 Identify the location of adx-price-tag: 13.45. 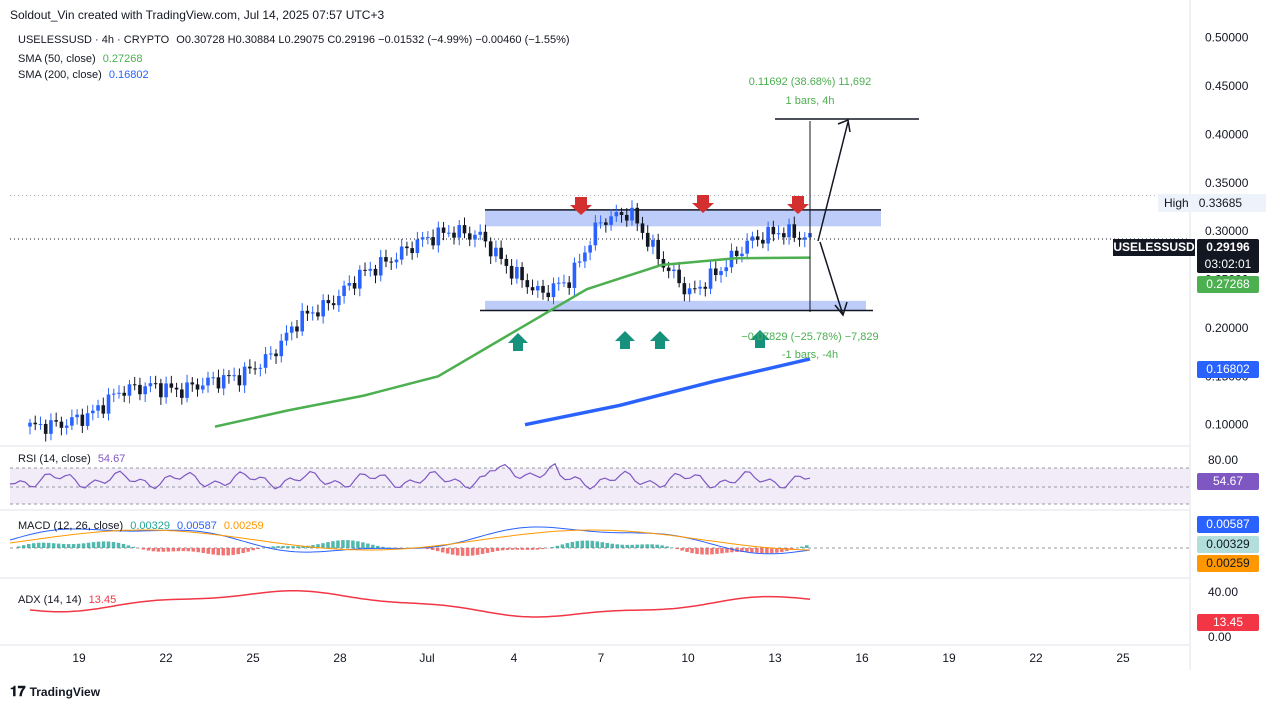
(1228, 622).